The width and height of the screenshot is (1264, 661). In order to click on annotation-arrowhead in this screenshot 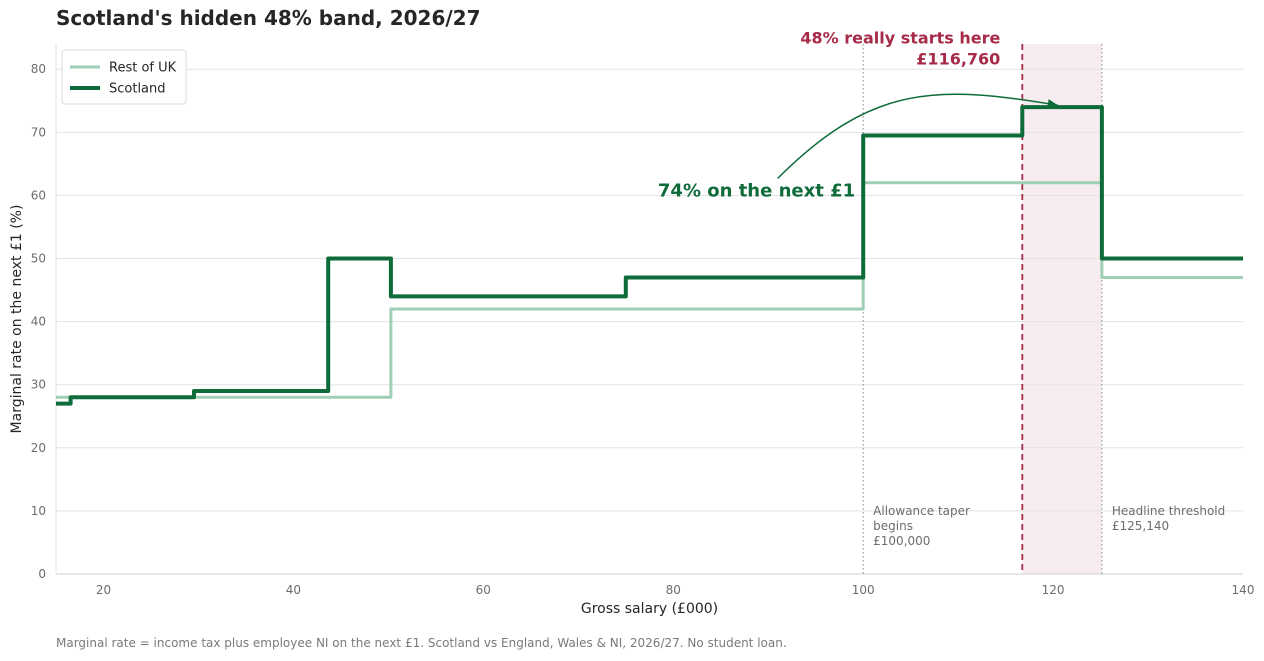, I will do `click(1052, 103)`.